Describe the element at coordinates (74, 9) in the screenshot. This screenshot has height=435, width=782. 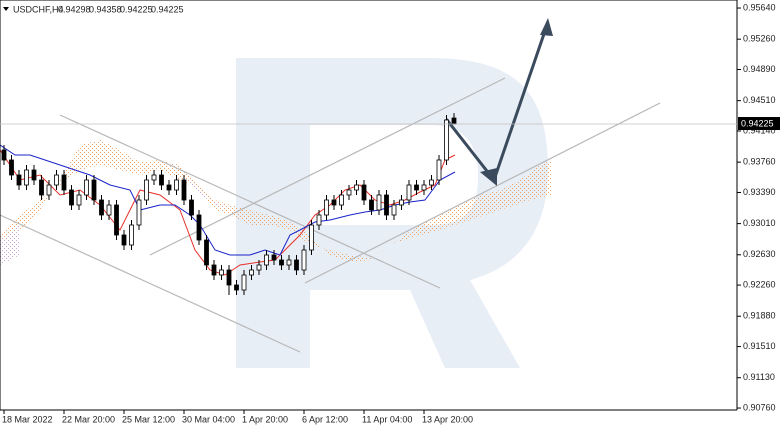
I see `header-open: 0.94298` at that location.